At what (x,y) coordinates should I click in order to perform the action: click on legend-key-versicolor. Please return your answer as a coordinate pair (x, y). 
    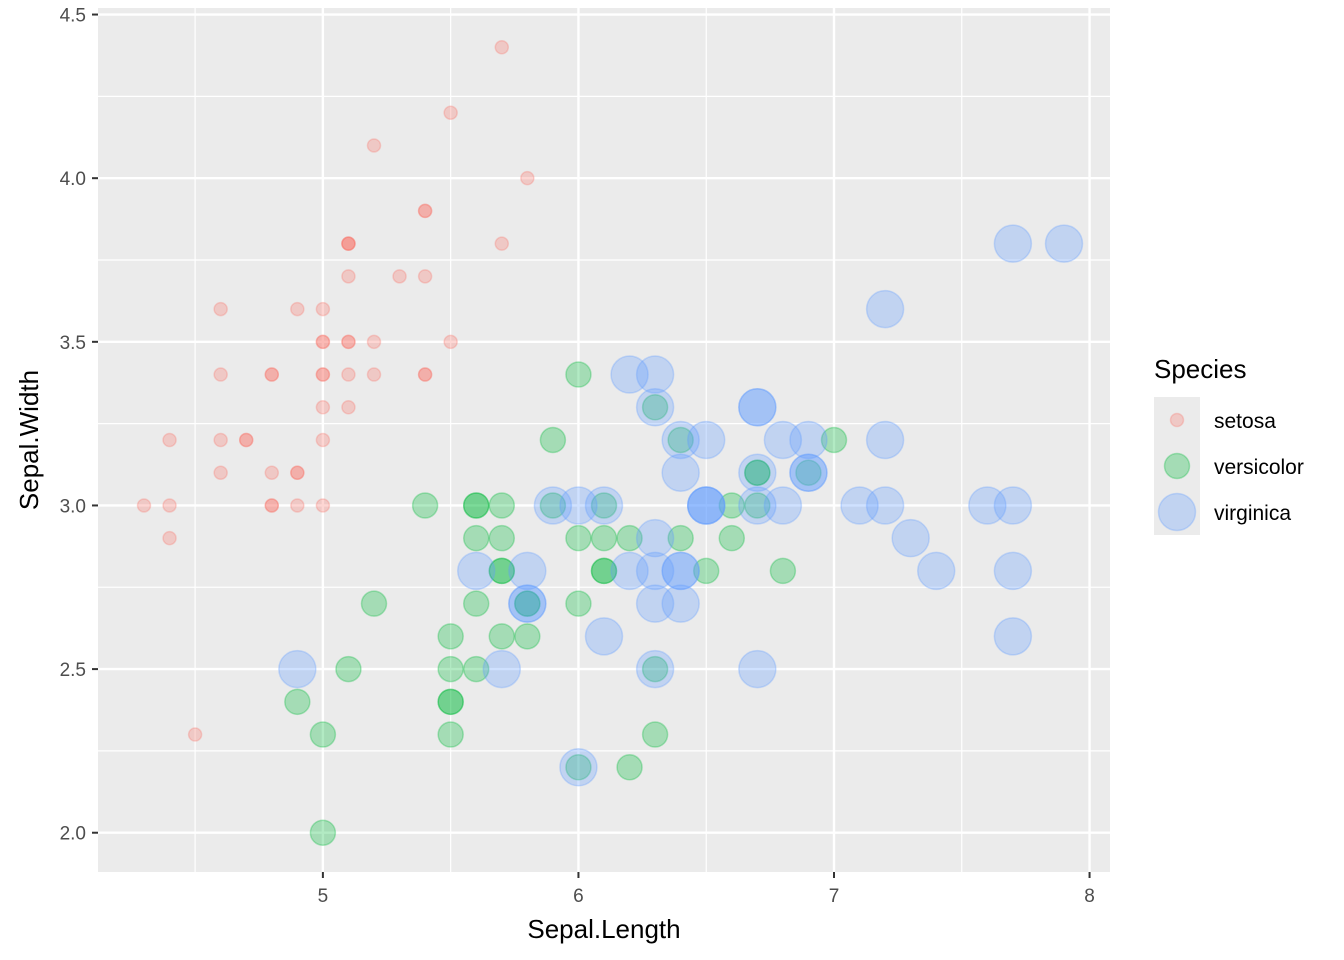
    Looking at the image, I should click on (1177, 466).